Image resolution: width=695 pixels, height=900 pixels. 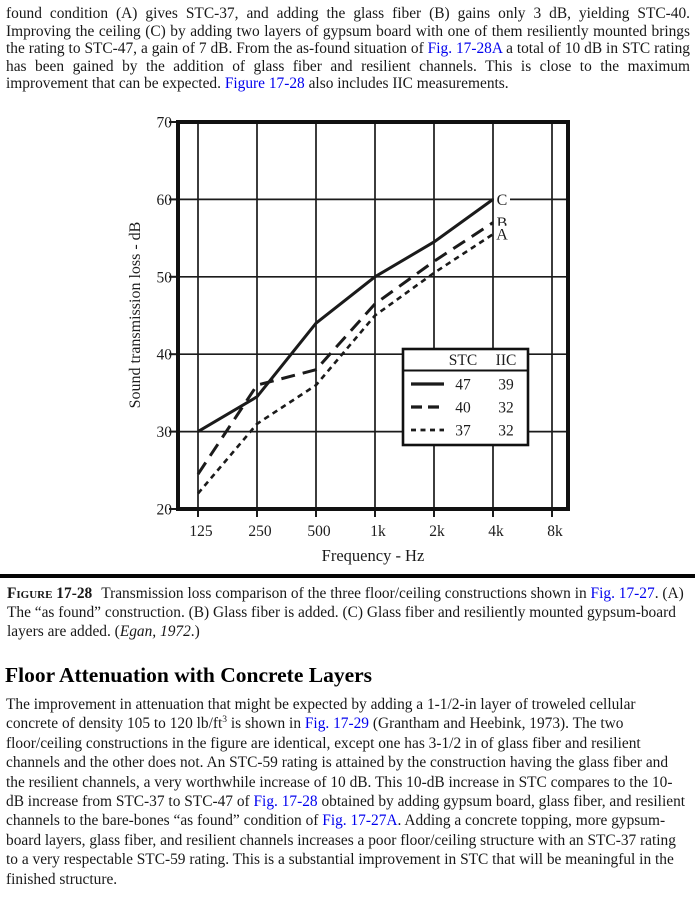 I want to click on curve-label-B: B, so click(x=502, y=223).